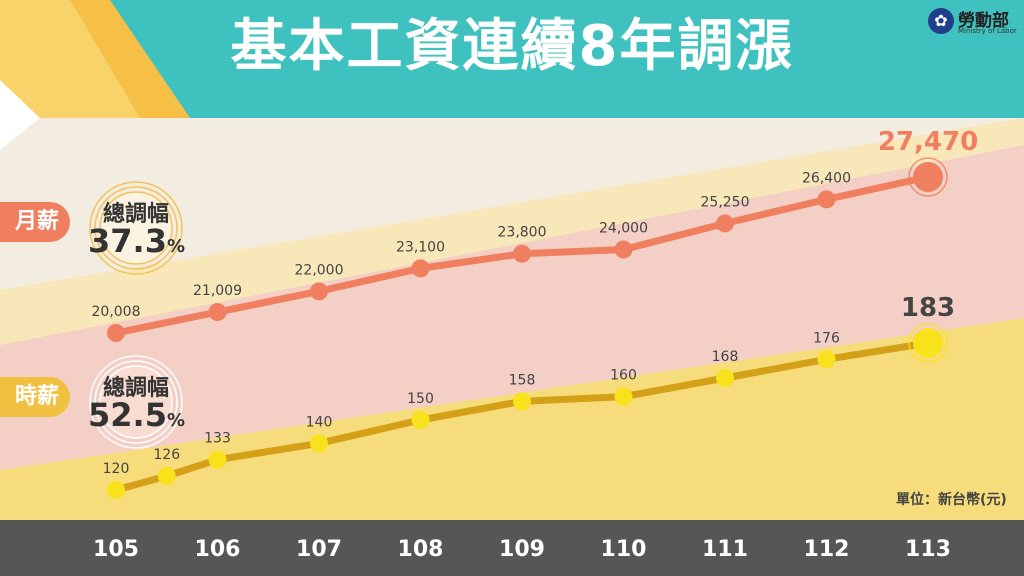  Describe the element at coordinates (420, 247) in the screenshot. I see `data-label-monthly: 23,100` at that location.